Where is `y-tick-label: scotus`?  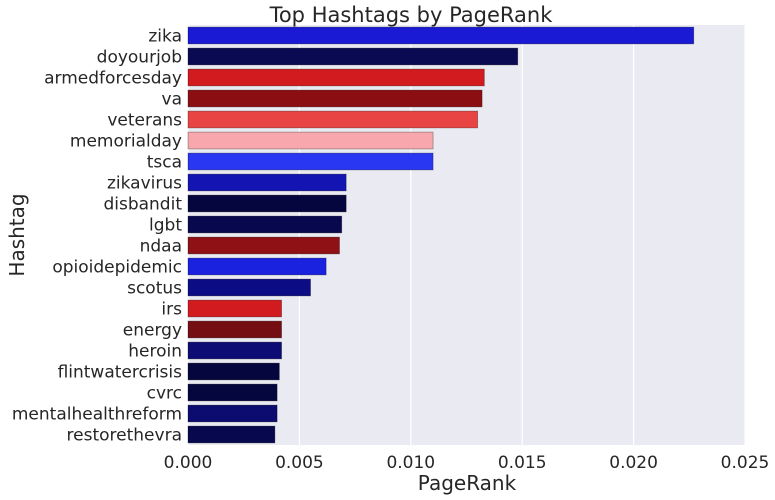
y-tick-label: scotus is located at coordinates (154, 289).